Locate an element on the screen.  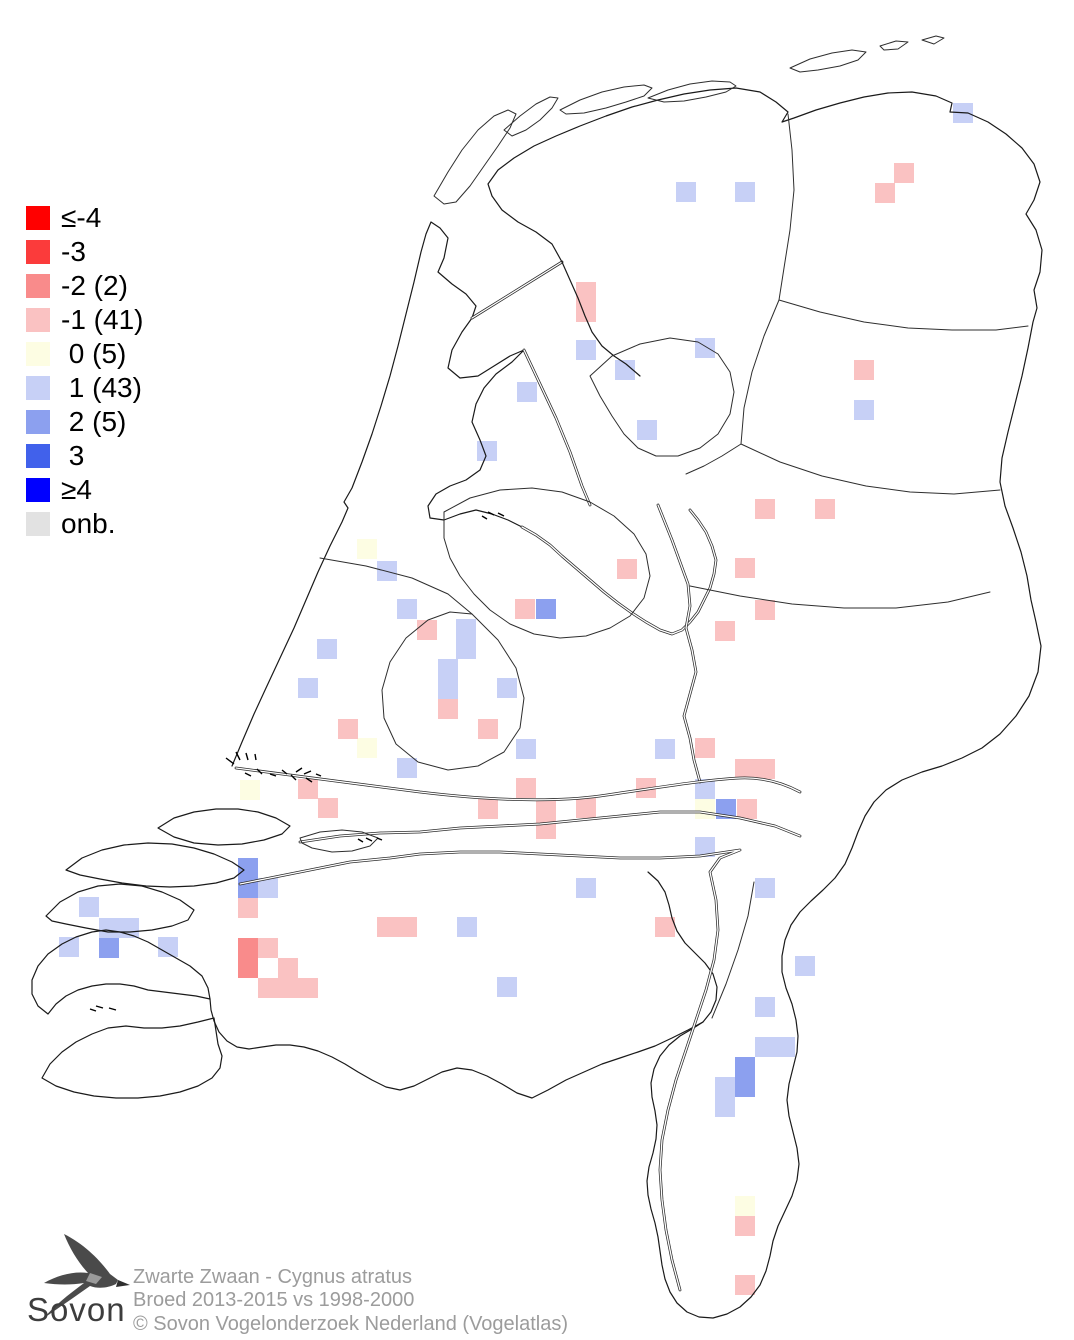
legend-item-label: -1 (41) is located at coordinates (102, 319).